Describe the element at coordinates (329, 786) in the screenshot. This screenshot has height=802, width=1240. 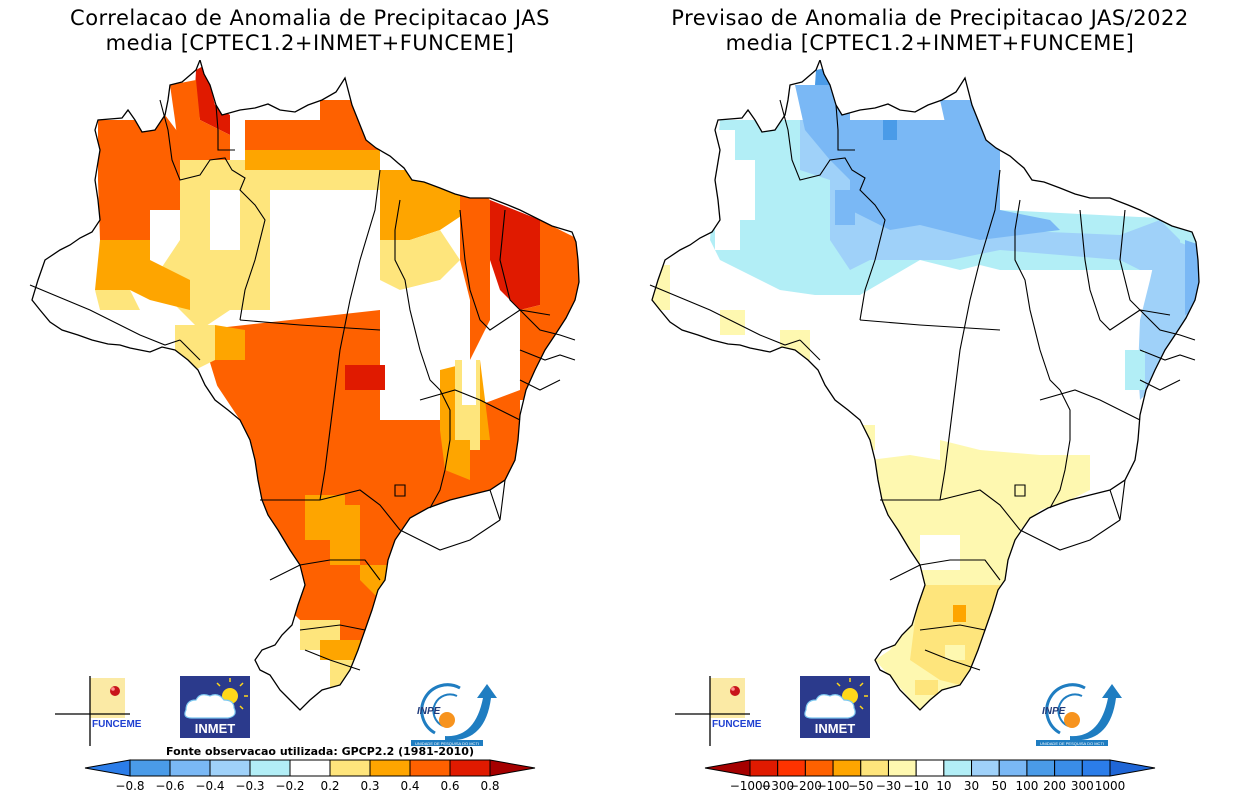
I see `colorbar-tick-label: 0.2` at that location.